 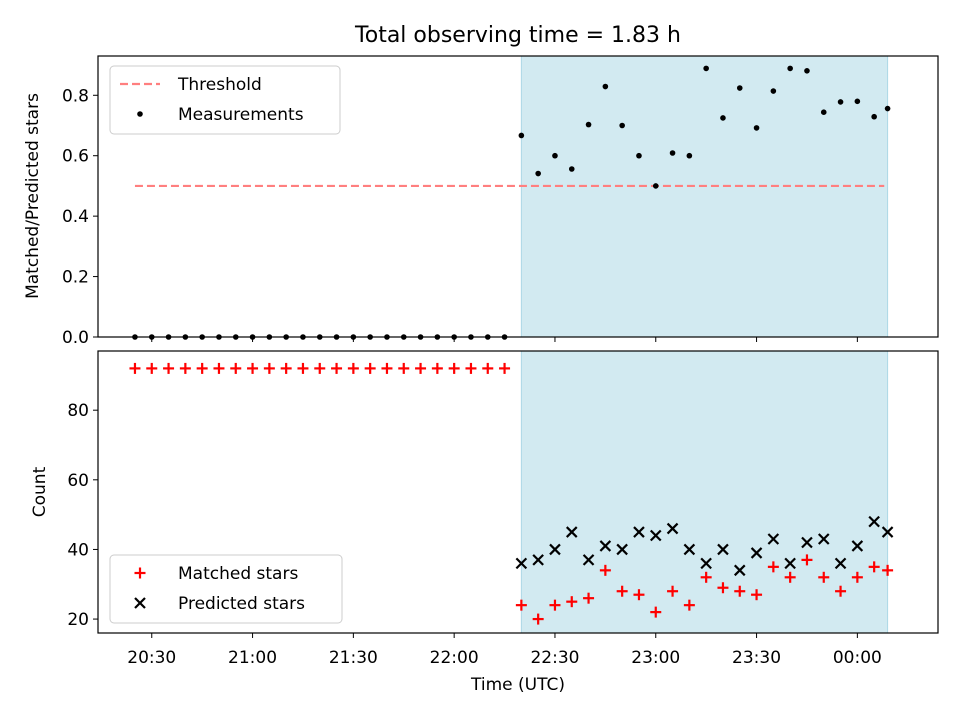 What do you see at coordinates (226, 589) in the screenshot?
I see `bottom-legend: Matched stars Predicted stars` at bounding box center [226, 589].